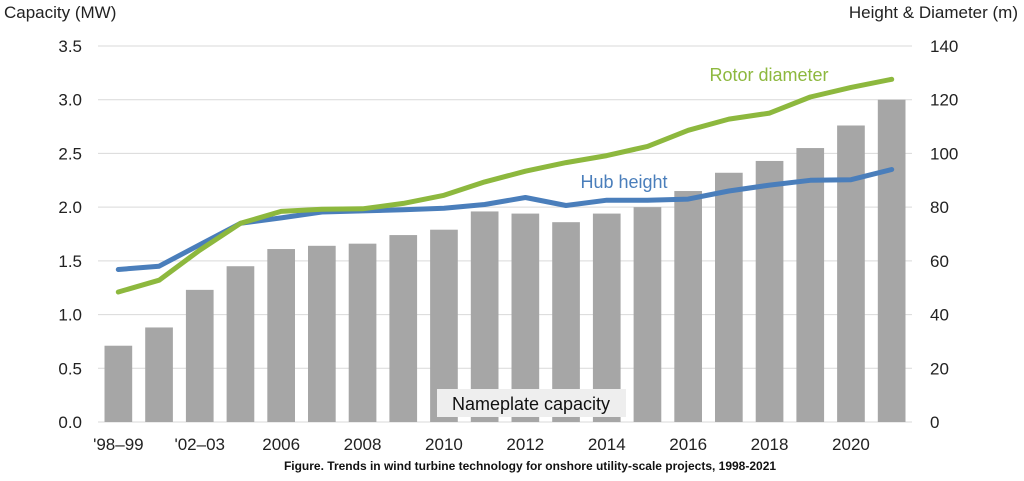  What do you see at coordinates (363, 444) in the screenshot?
I see `x-tick-label: 2008` at bounding box center [363, 444].